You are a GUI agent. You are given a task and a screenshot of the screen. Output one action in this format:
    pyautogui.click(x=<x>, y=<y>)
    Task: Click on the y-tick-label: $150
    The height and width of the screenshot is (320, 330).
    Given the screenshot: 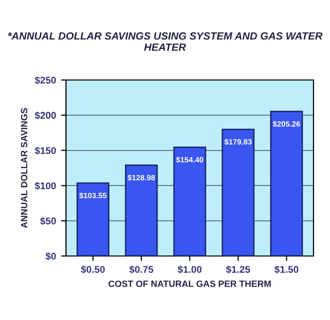 What is the action you would take?
    pyautogui.click(x=45, y=150)
    